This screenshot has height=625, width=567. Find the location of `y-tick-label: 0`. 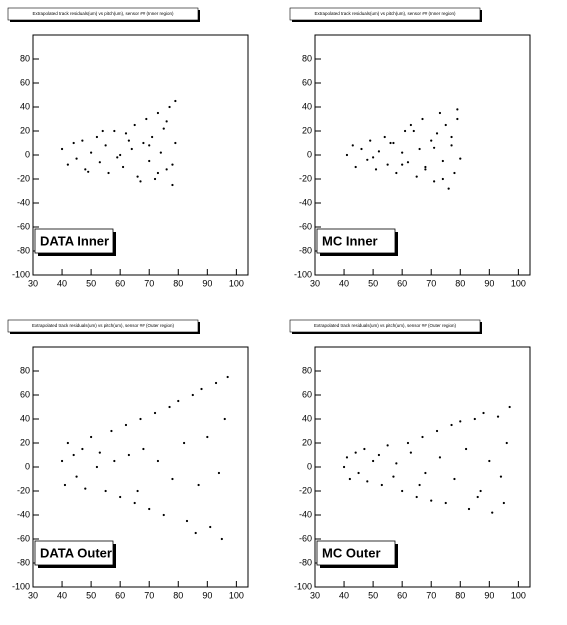

y-tick-label: 0 is located at coordinates (27, 466).